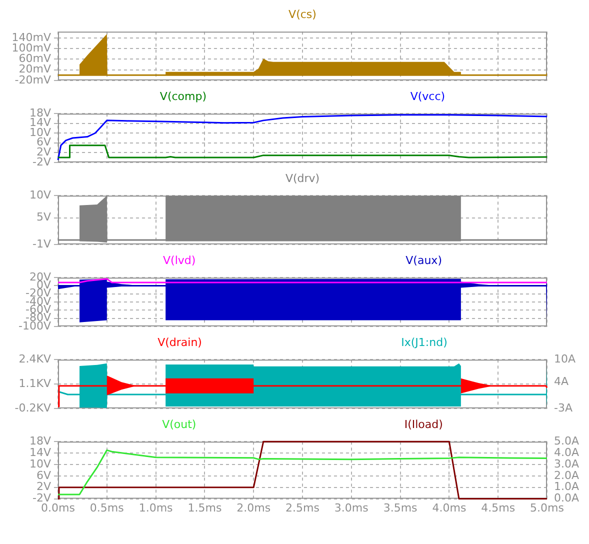  I want to click on y-tick-label: 140mV, so click(32, 37).